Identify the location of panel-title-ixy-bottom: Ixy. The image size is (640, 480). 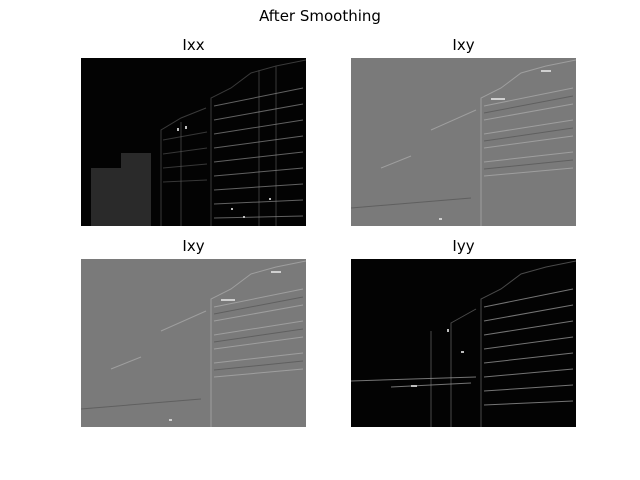
(193, 246).